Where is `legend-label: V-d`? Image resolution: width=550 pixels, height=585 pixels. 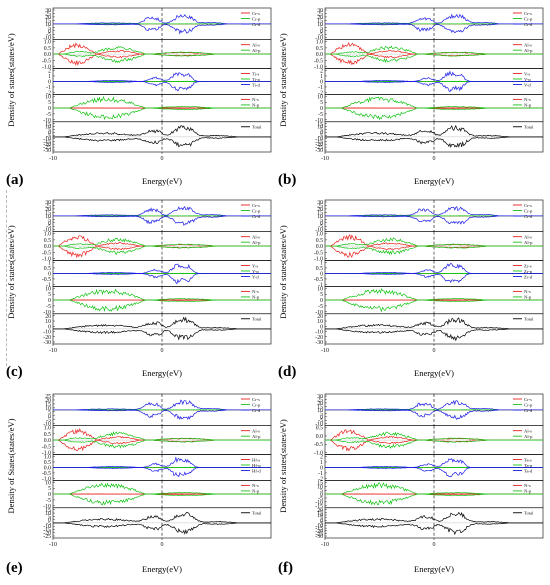
legend-label: V-d is located at coordinates (527, 84).